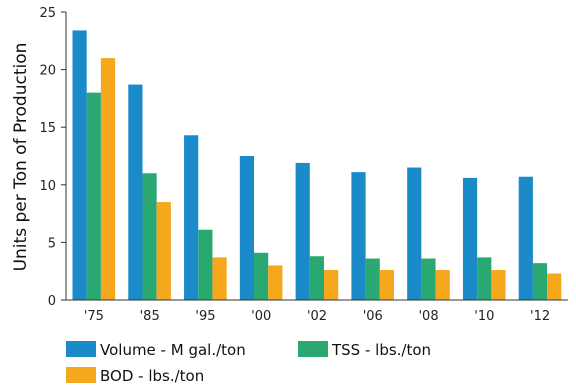 The image size is (576, 388). What do you see at coordinates (94, 316) in the screenshot?
I see `x-tick-label: '75` at bounding box center [94, 316].